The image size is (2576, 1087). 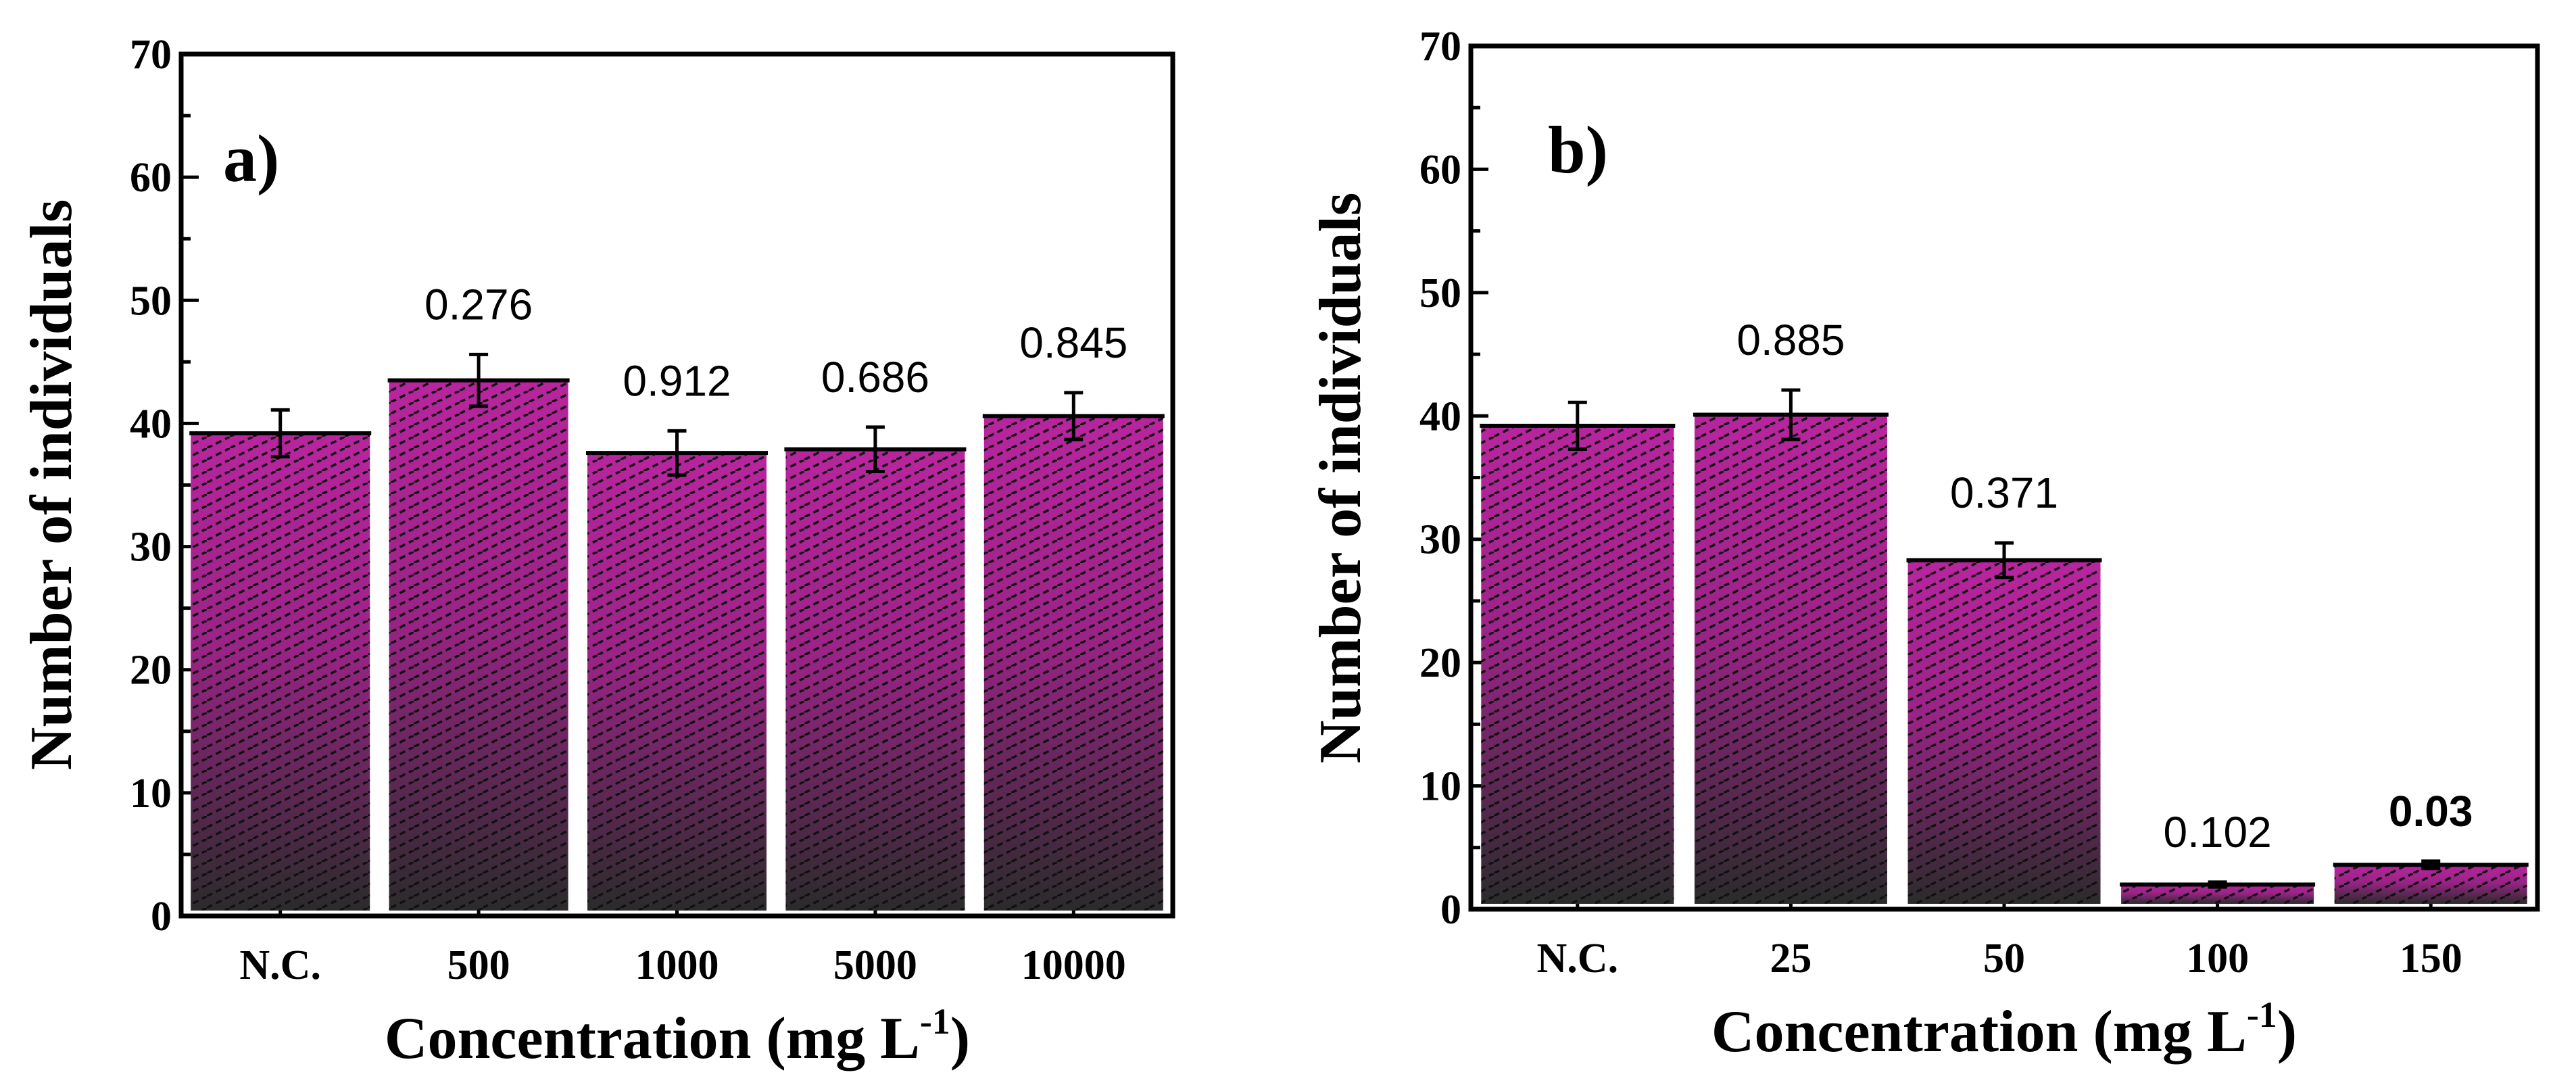 What do you see at coordinates (2004, 959) in the screenshot?
I see `x-tick-label: 50` at bounding box center [2004, 959].